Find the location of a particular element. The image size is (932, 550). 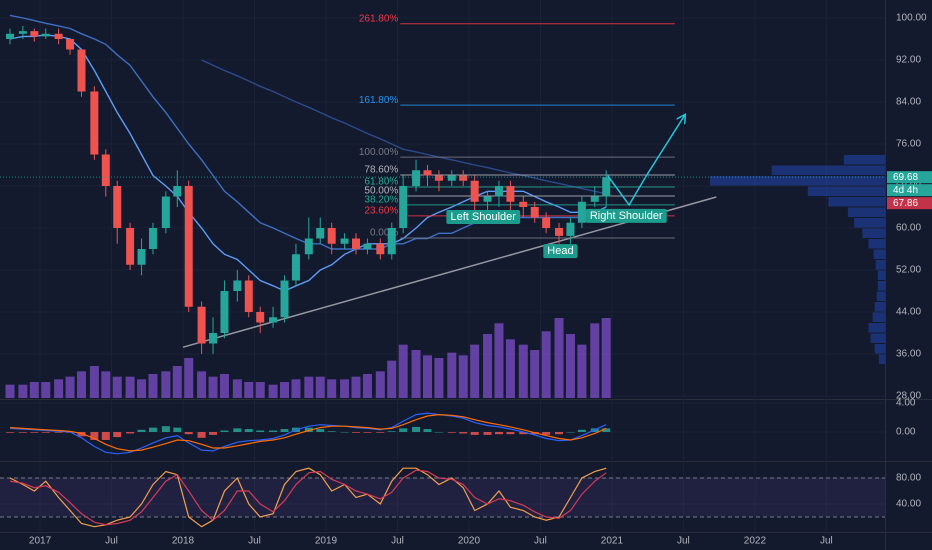

x-tick-label: 2018 is located at coordinates (183, 541).